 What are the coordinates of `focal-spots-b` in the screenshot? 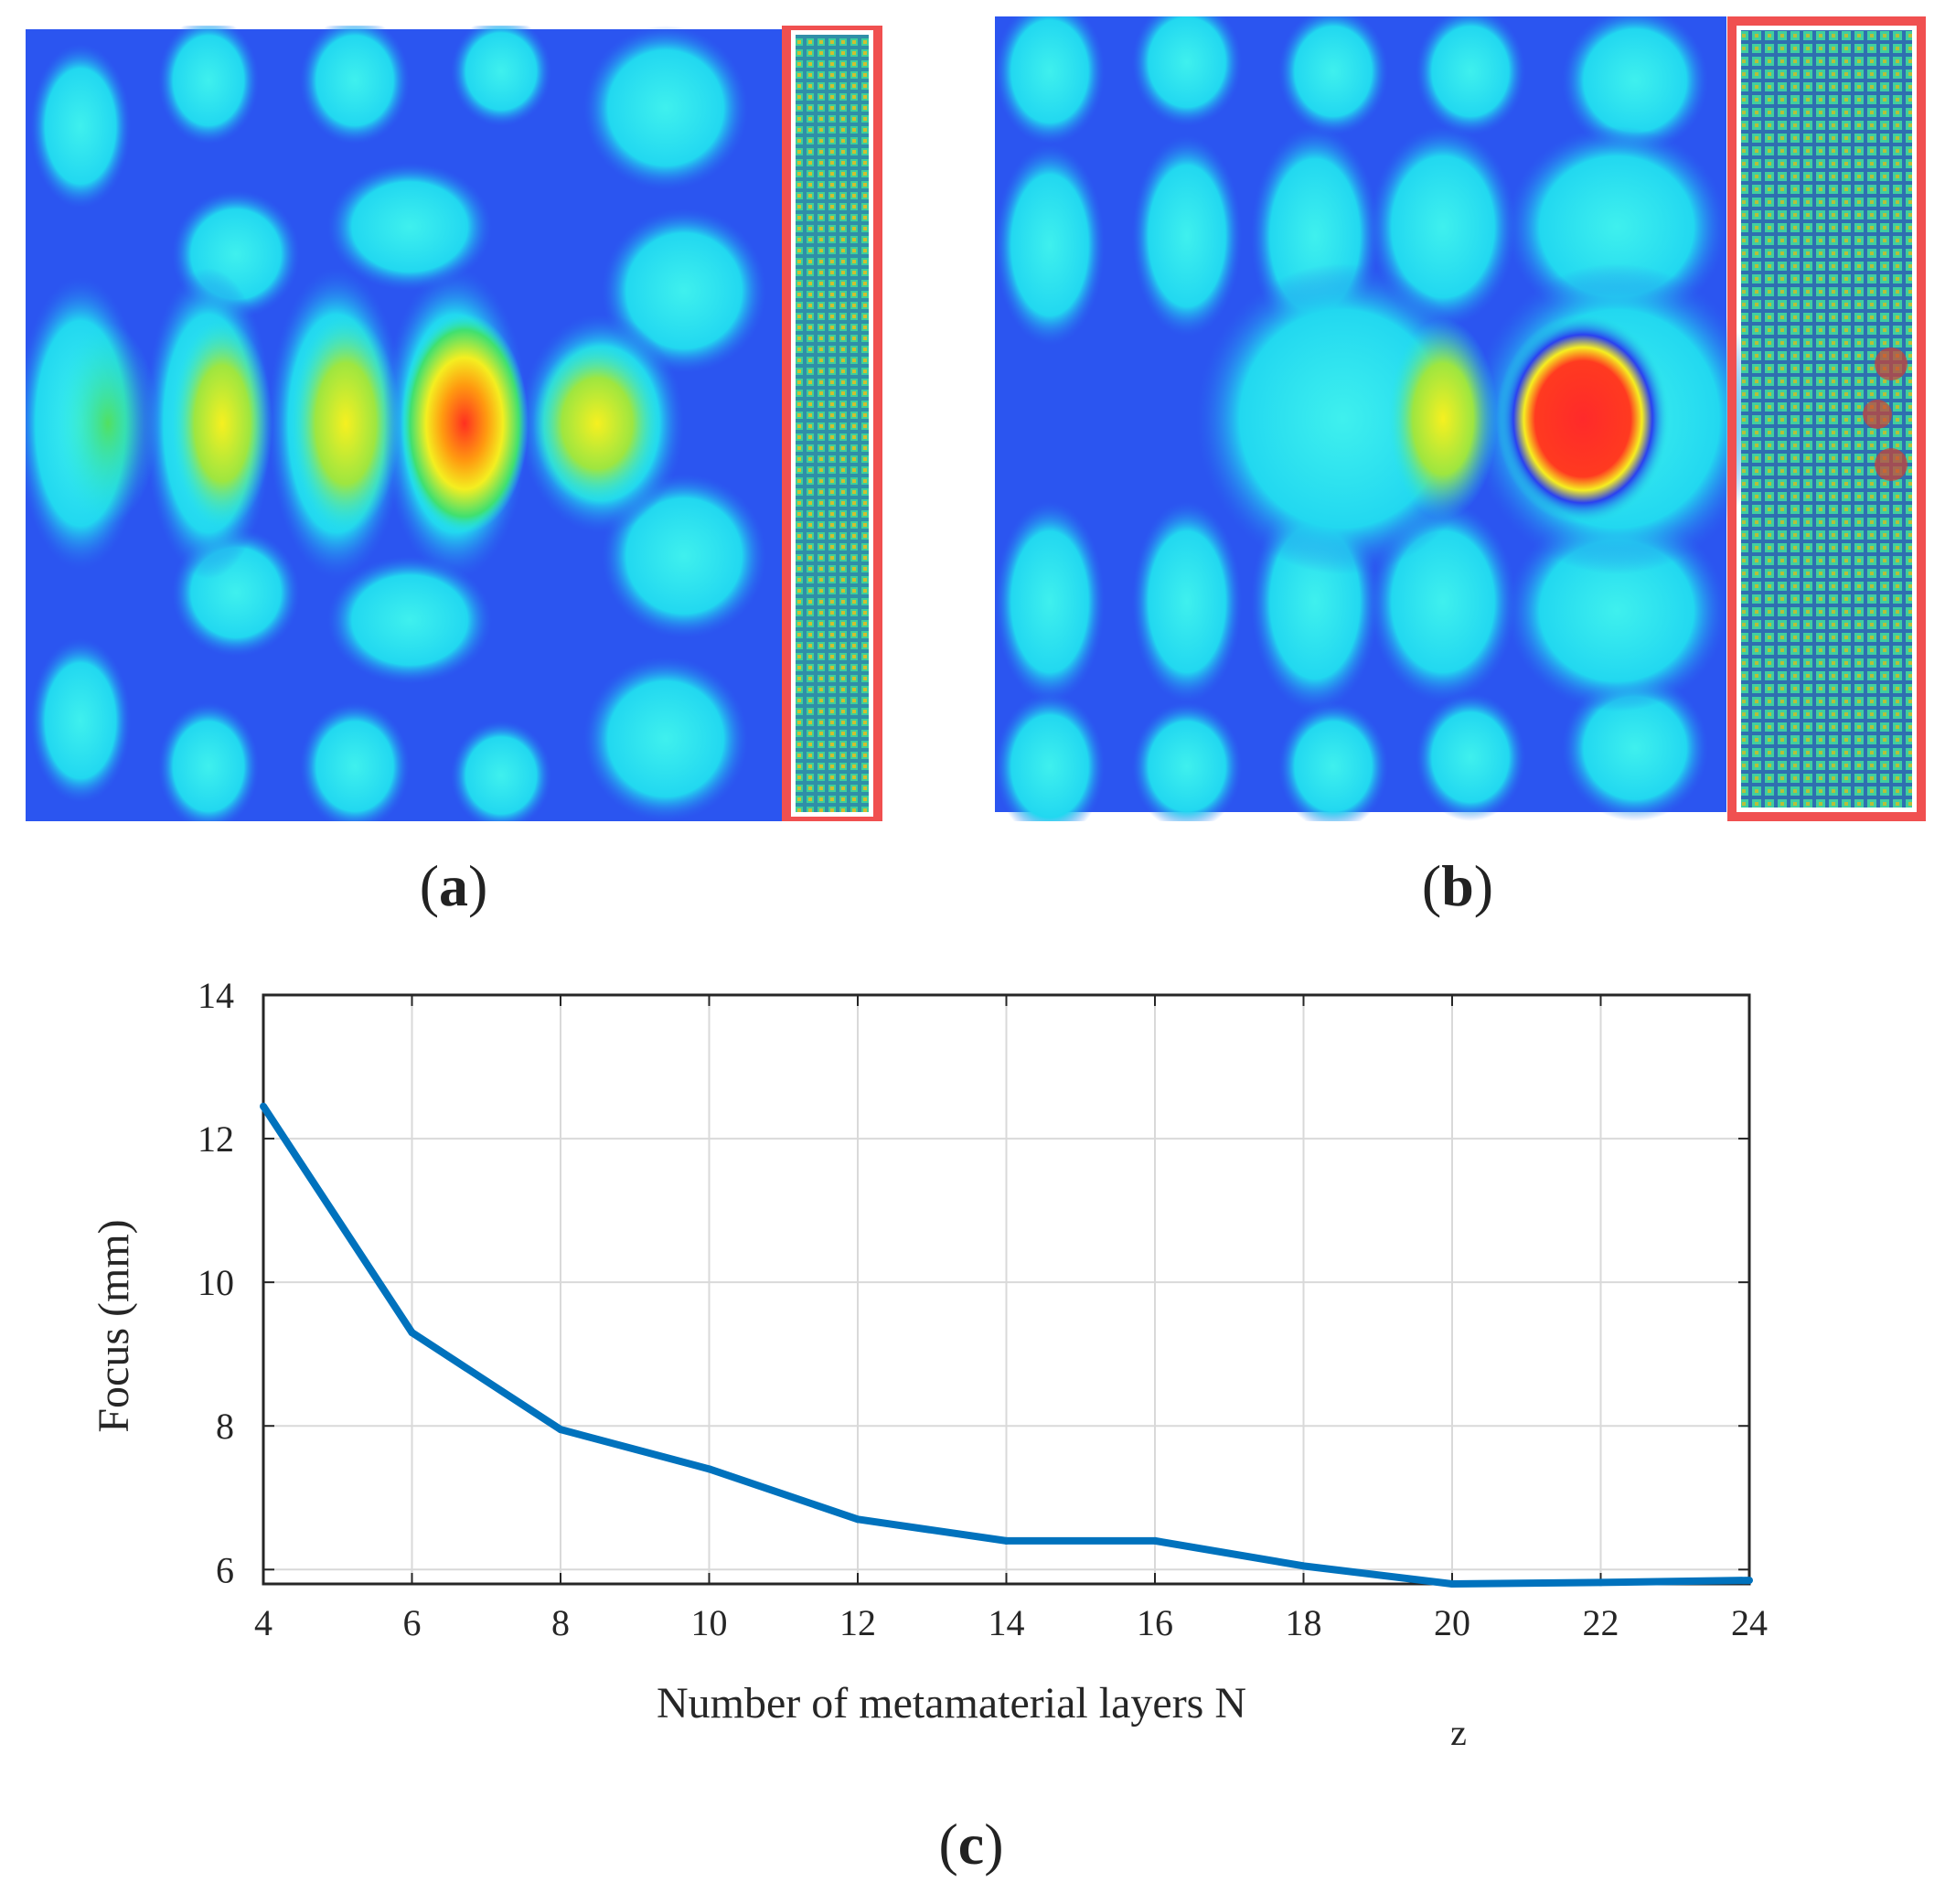 It's located at (1529, 419).